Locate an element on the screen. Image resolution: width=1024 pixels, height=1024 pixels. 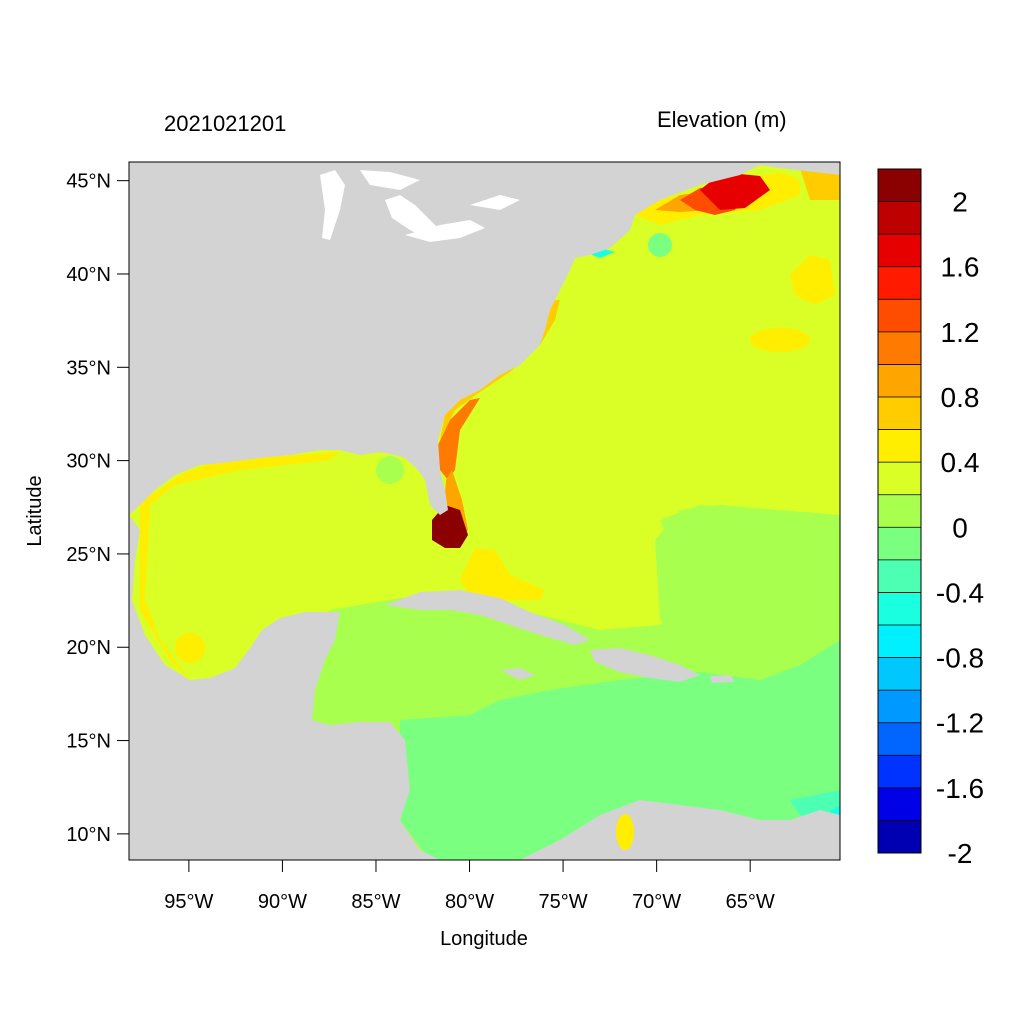
y-tick-label: 10°N is located at coordinates (88, 835).